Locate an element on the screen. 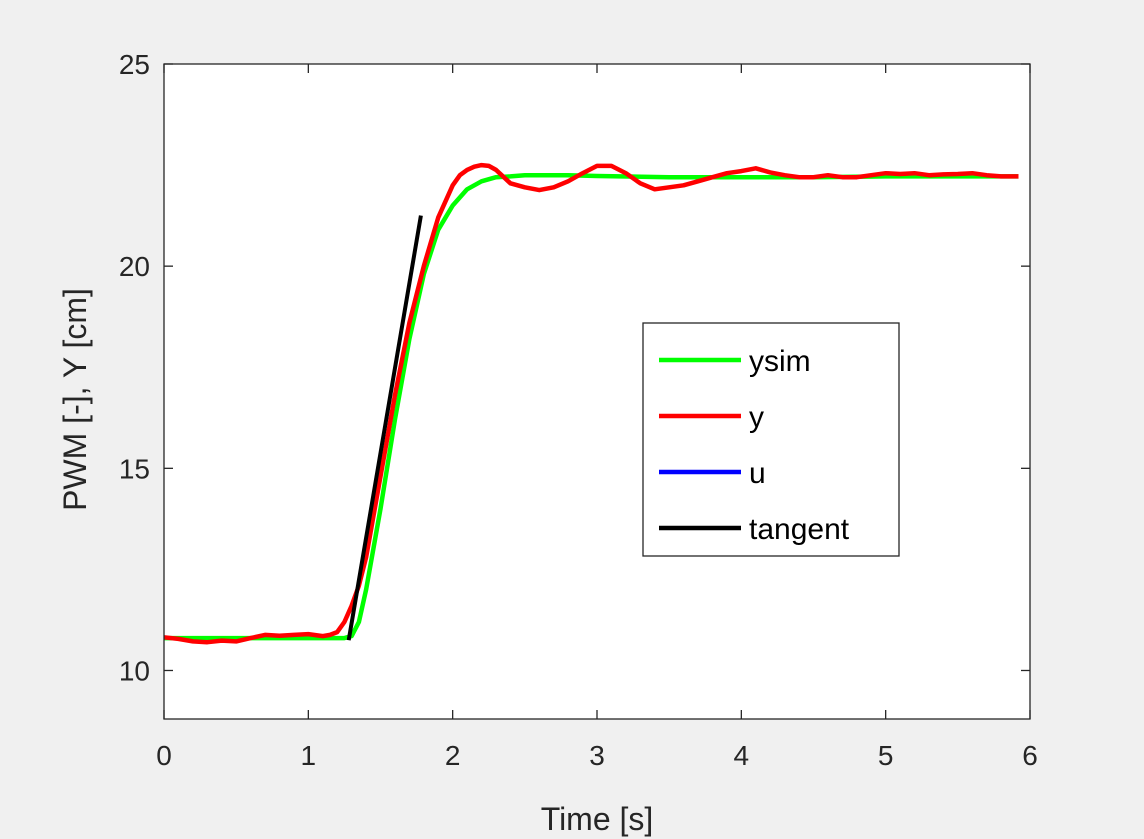 The width and height of the screenshot is (1144, 839). y-tick-label: 10 is located at coordinates (134, 670).